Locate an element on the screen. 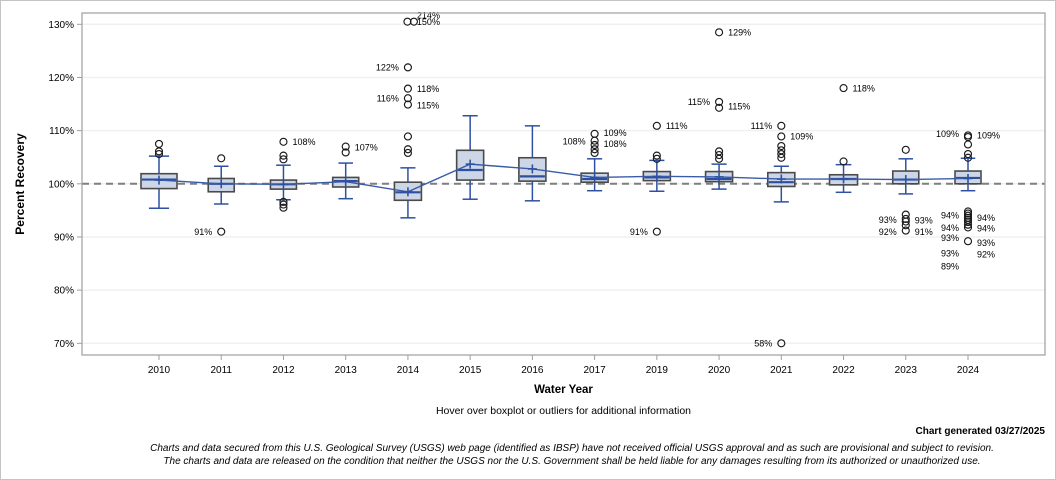  y-axis-title: Percent Recovery is located at coordinates (20, 184).